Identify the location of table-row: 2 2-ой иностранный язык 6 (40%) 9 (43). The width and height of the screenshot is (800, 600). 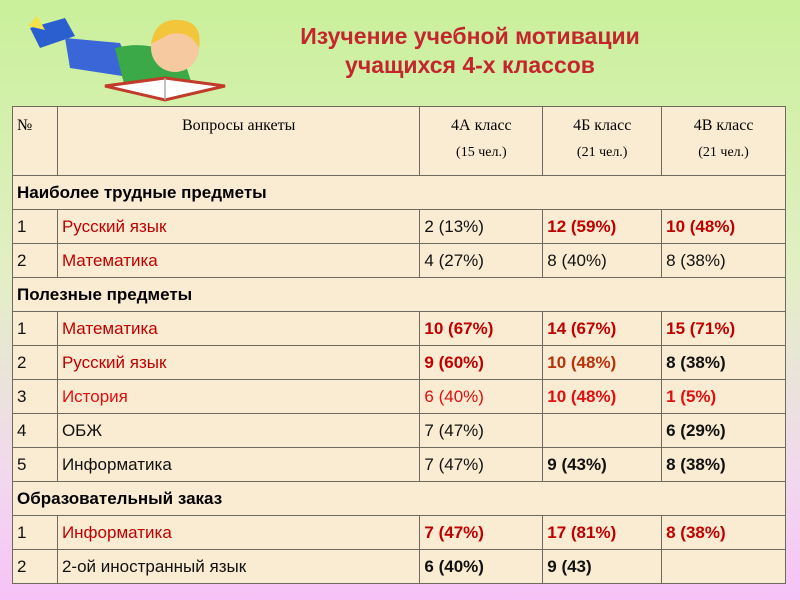
(399, 566).